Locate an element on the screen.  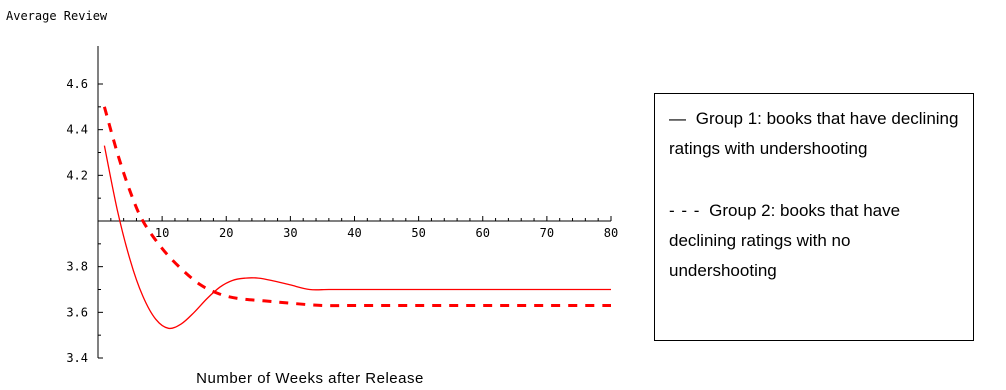
x-tick-label: 60 is located at coordinates (483, 233).